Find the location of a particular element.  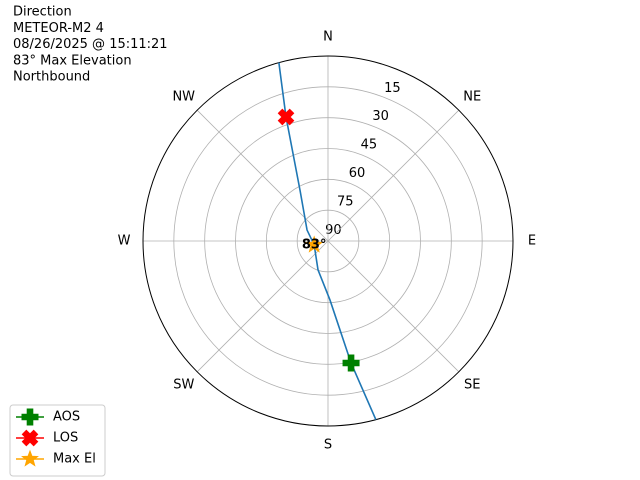

title-line: Northbound is located at coordinates (51, 77).